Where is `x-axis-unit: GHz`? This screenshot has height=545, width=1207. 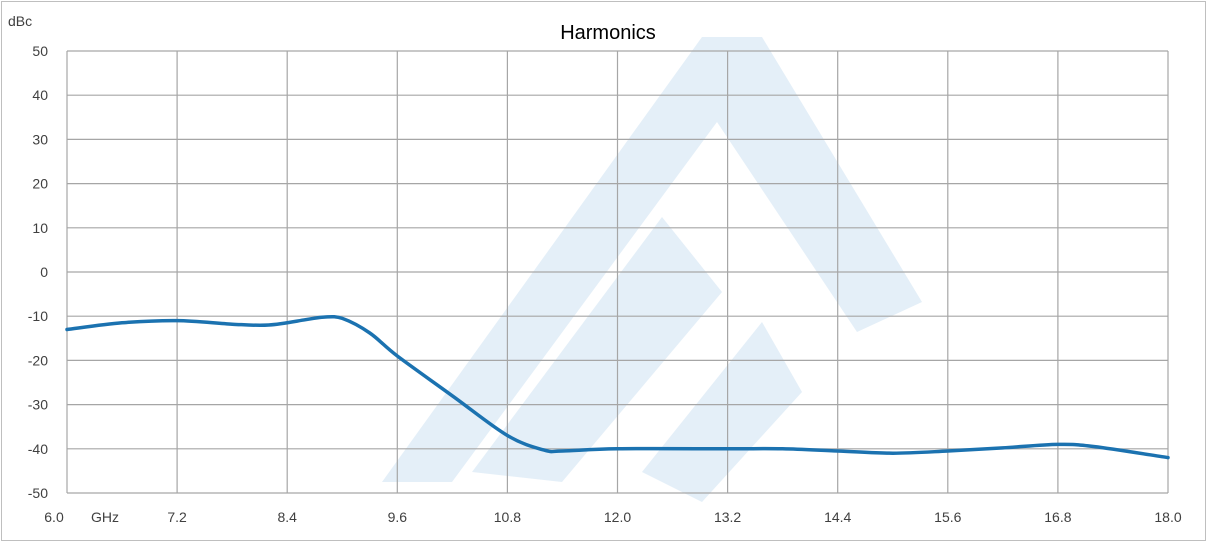 x-axis-unit: GHz is located at coordinates (105, 517).